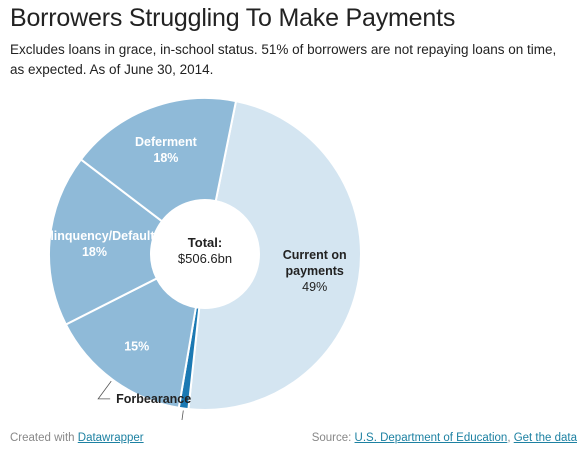 The height and width of the screenshot is (460, 587). What do you see at coordinates (431, 438) in the screenshot?
I see `source-link: U.S. Department of Education` at bounding box center [431, 438].